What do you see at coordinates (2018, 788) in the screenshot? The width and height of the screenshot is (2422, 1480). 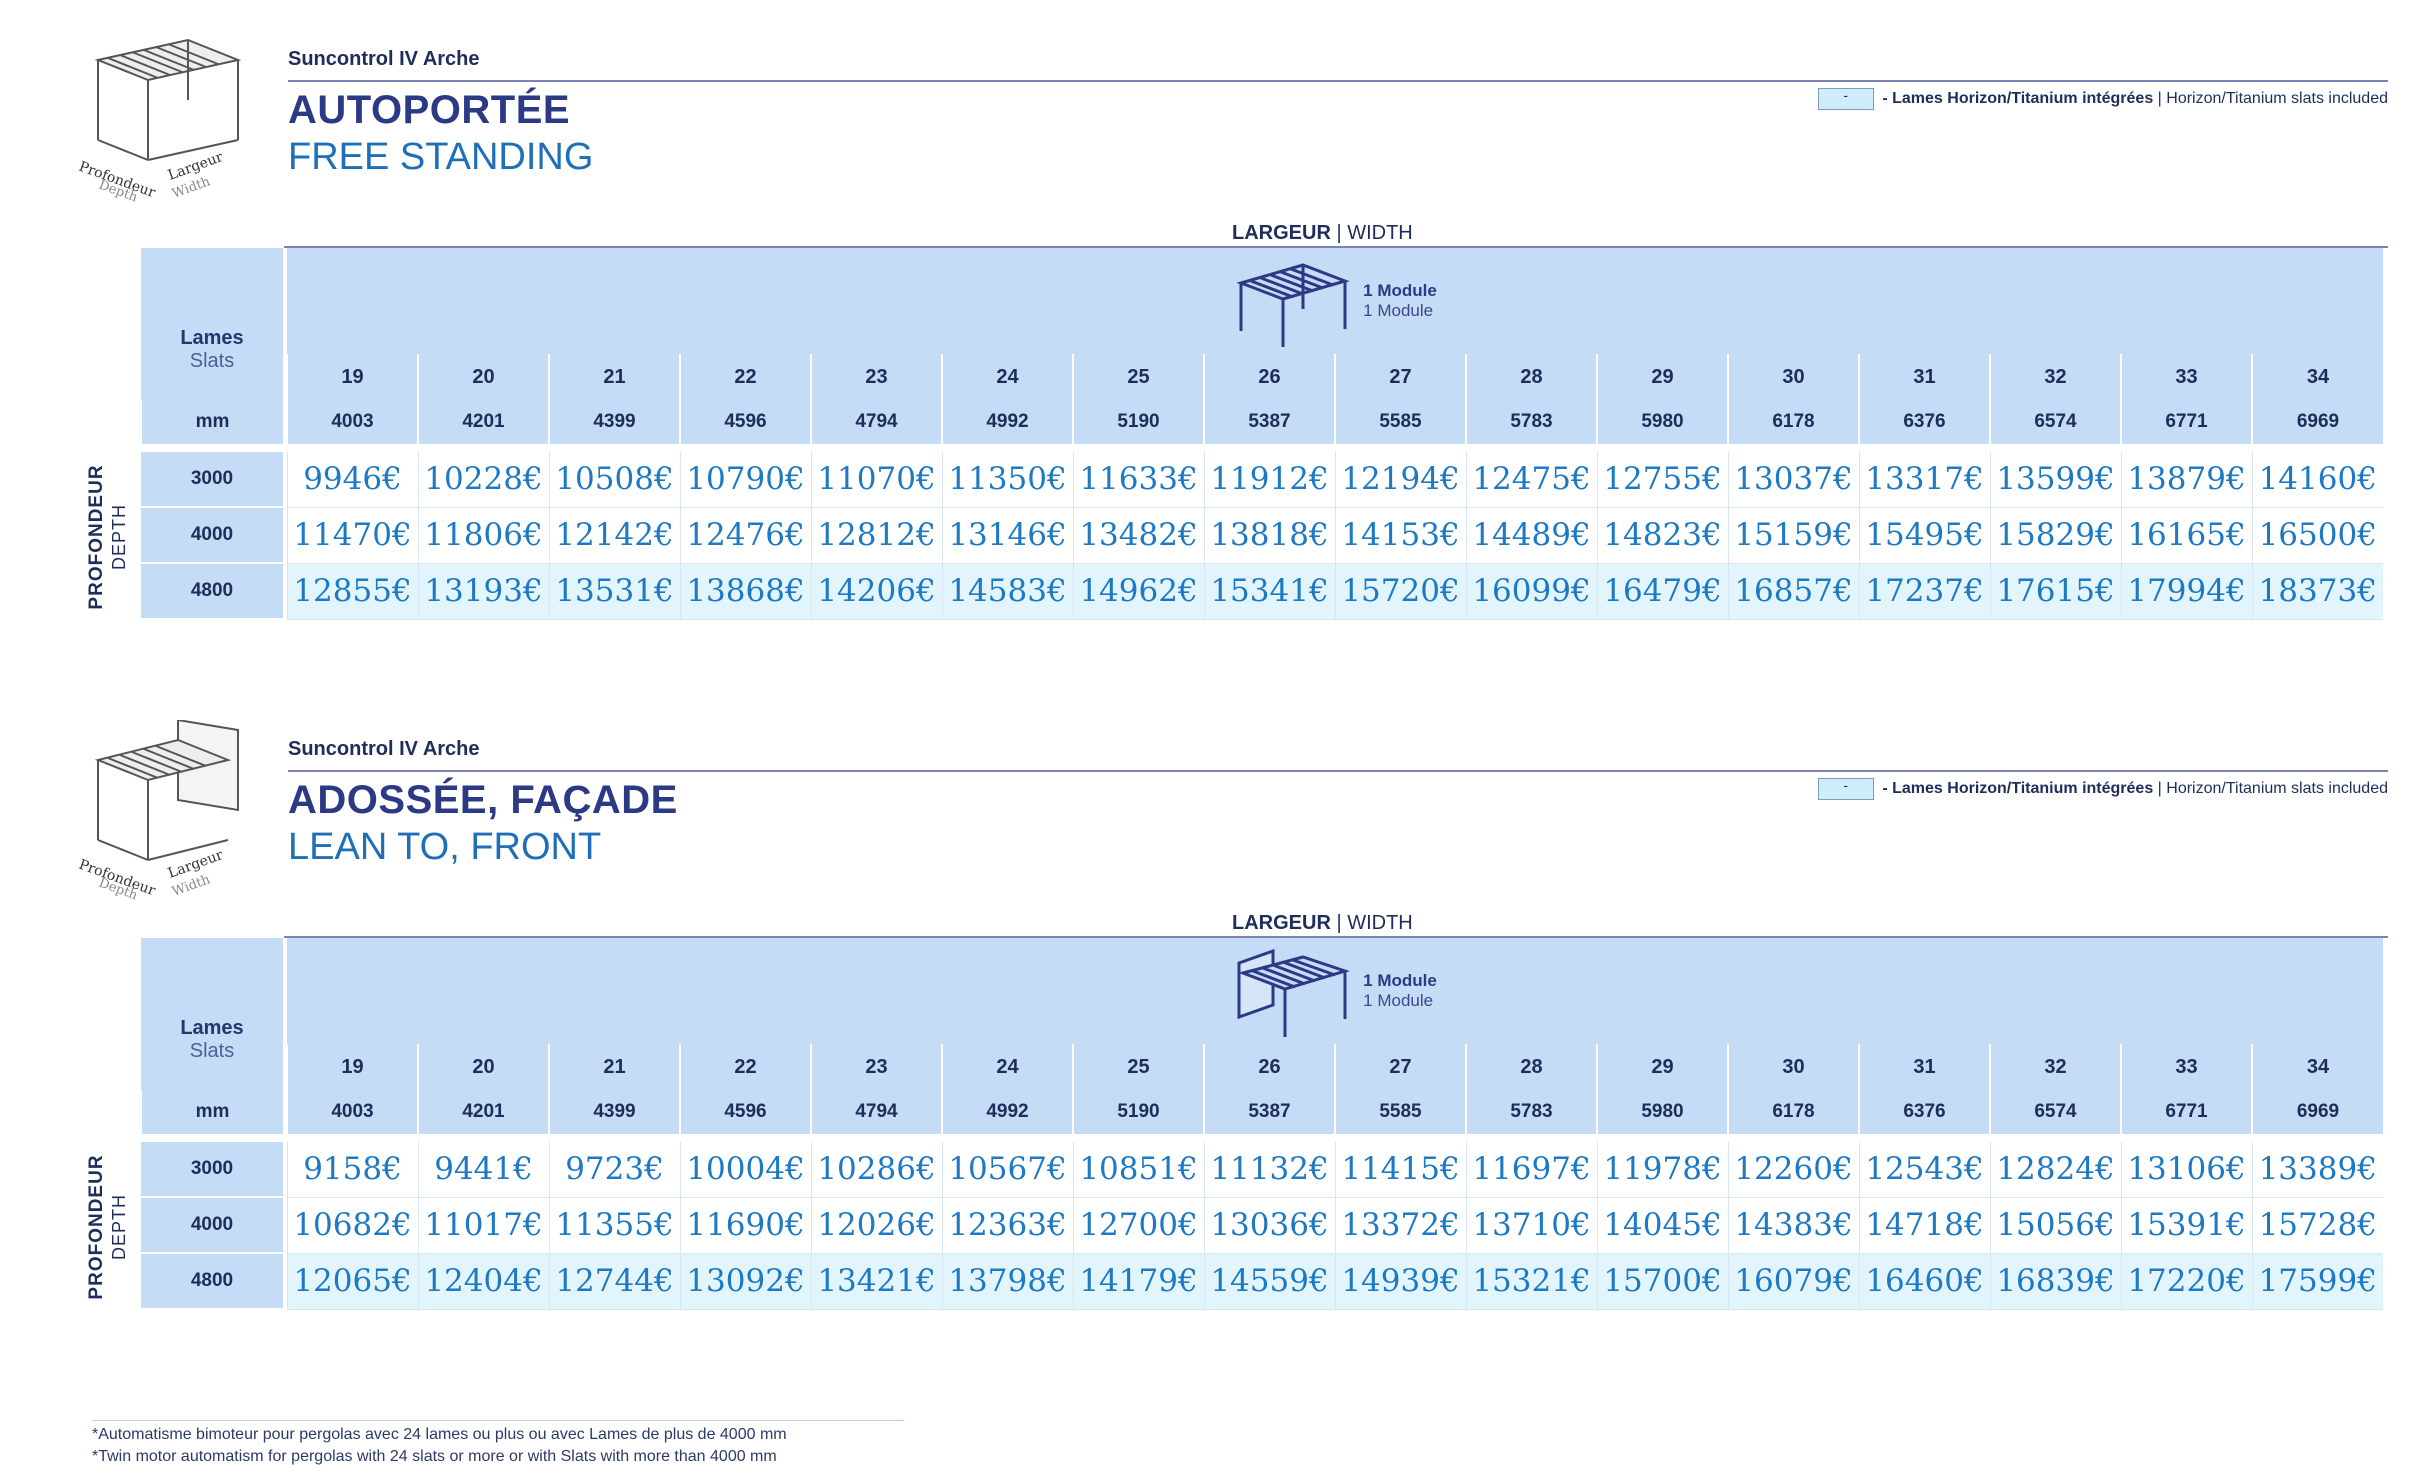 I see `legend-text-fr: - Lames Horizon/Titanium intégrées` at bounding box center [2018, 788].